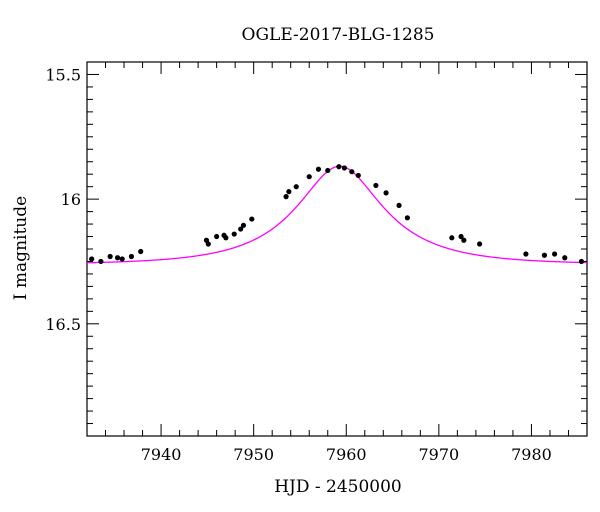  Describe the element at coordinates (531, 454) in the screenshot. I see `x-tick-label: 7980` at that location.